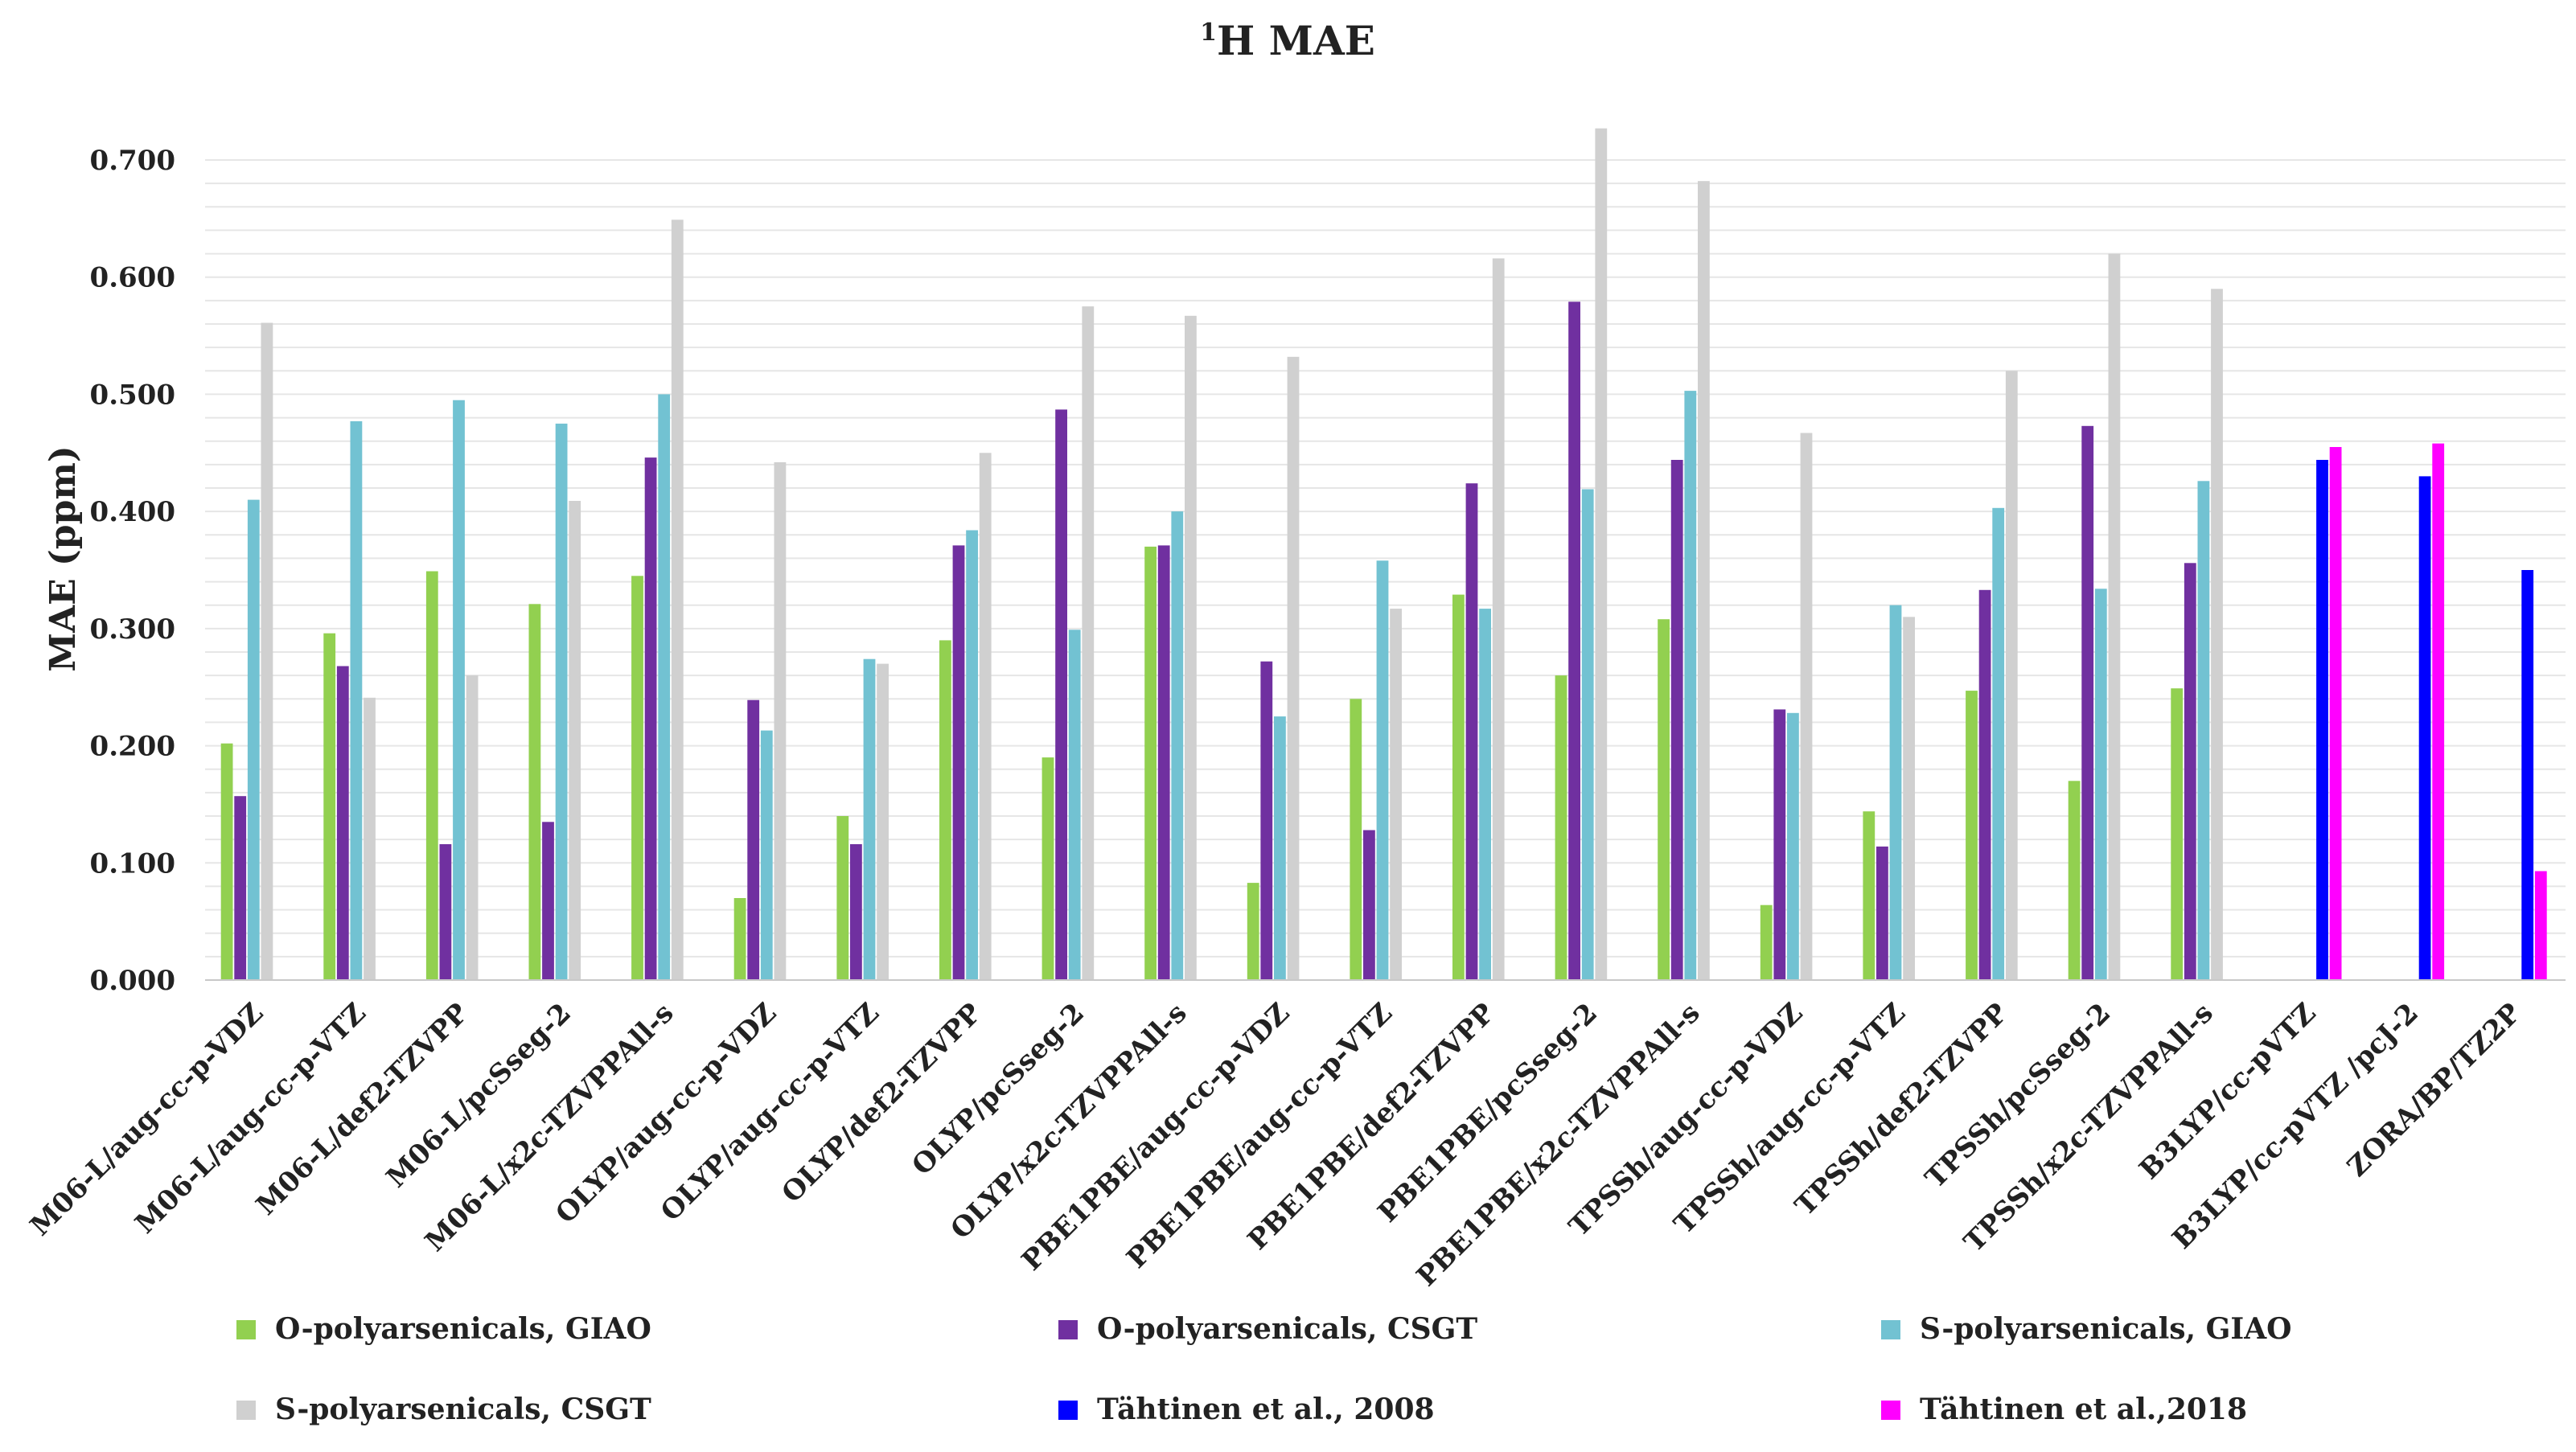  Describe the element at coordinates (132, 395) in the screenshot. I see `y-tick-label: 0.500` at that location.